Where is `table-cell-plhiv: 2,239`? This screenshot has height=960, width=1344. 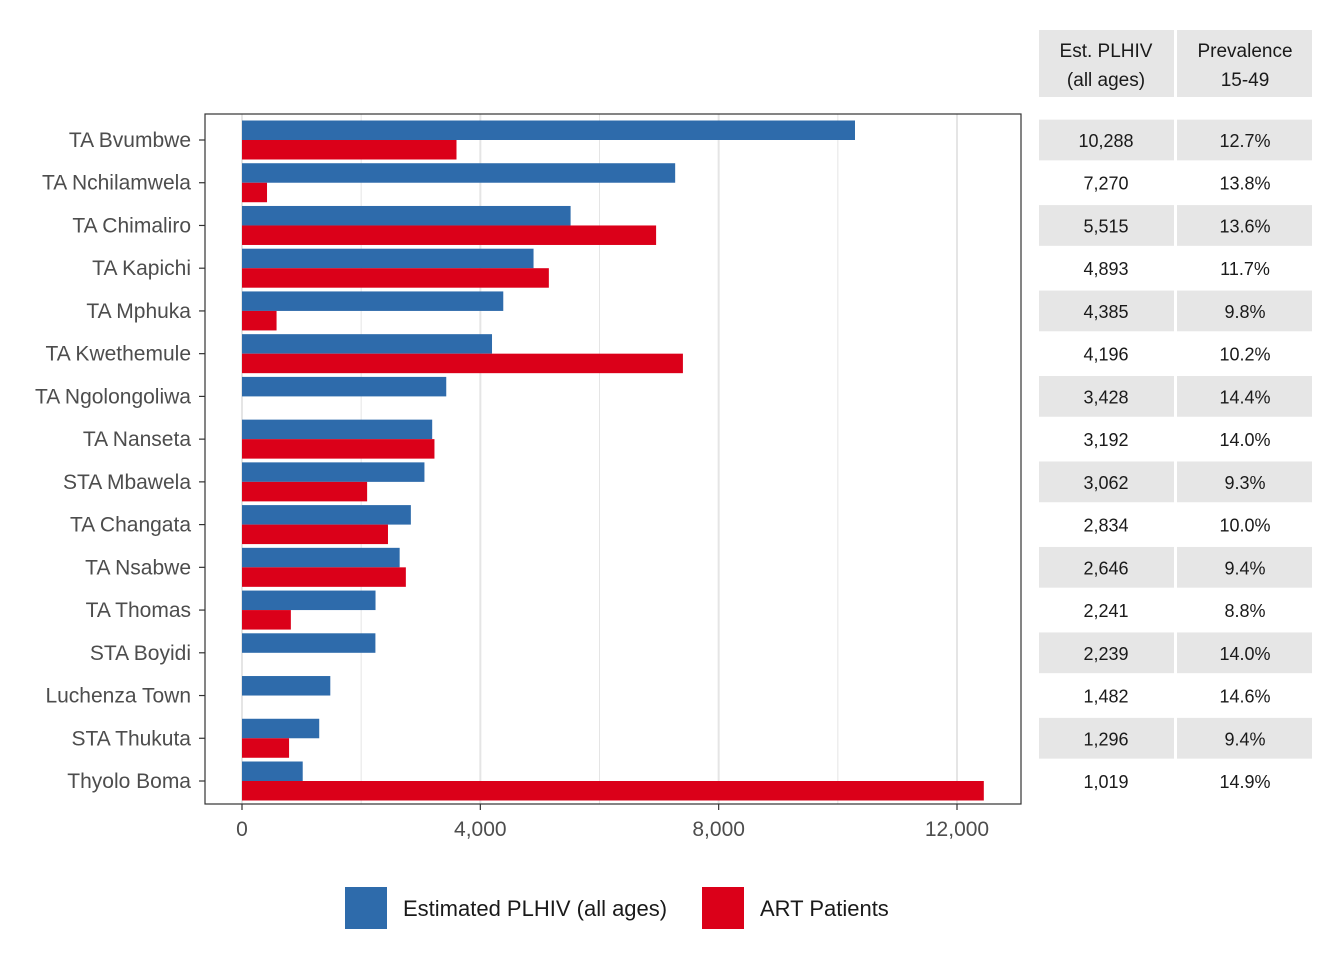 table-cell-plhiv: 2,239 is located at coordinates (1105, 654).